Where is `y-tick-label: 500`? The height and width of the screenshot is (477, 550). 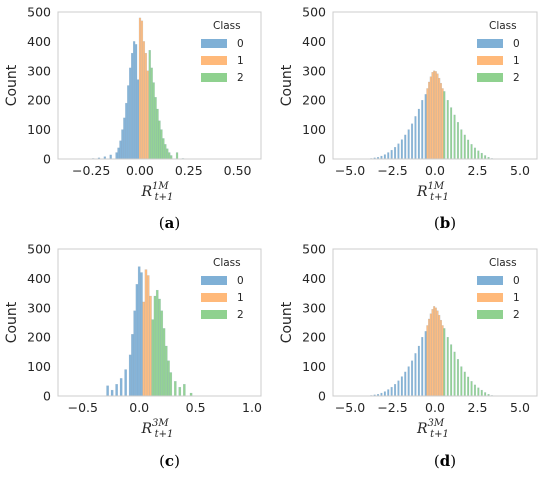 y-tick-label: 500 is located at coordinates (314, 249).